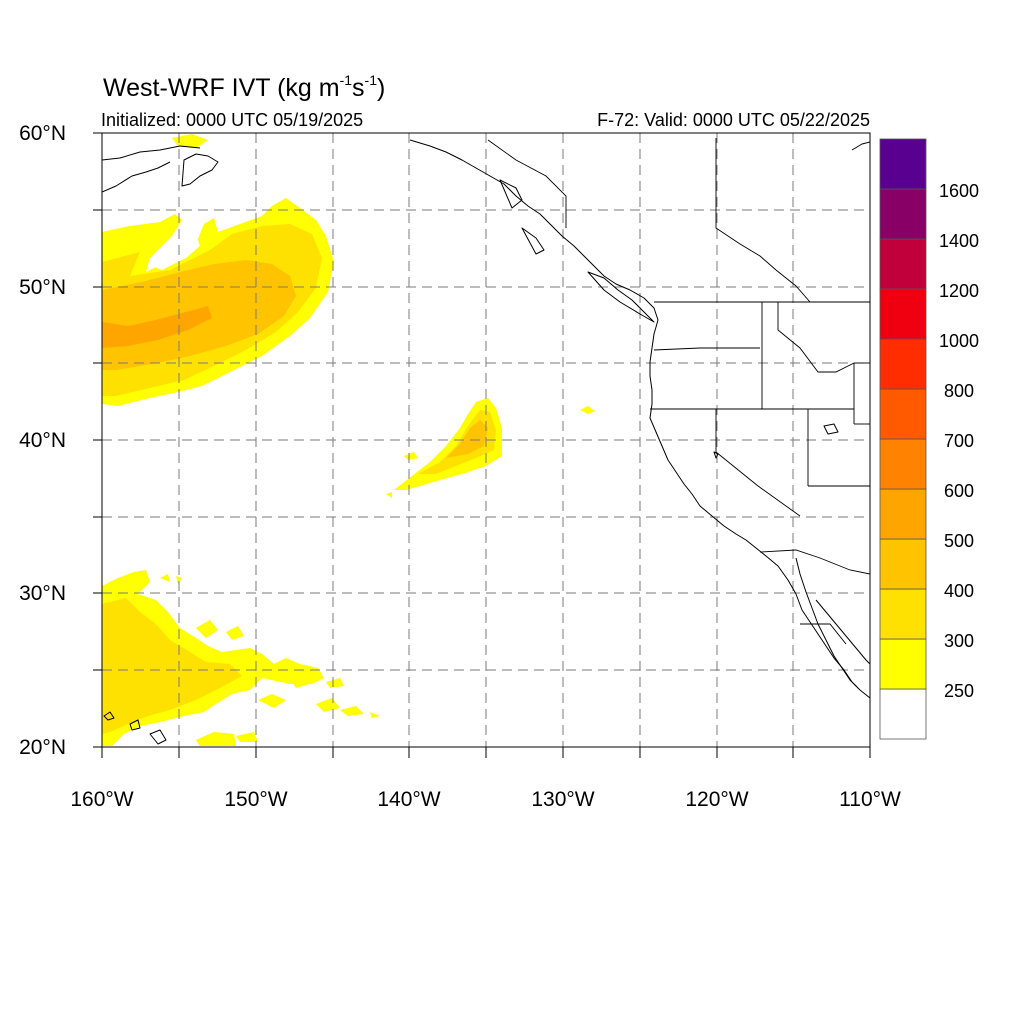 The width and height of the screenshot is (1024, 1024). Describe the element at coordinates (562, 799) in the screenshot. I see `lon-label: 130°W` at that location.